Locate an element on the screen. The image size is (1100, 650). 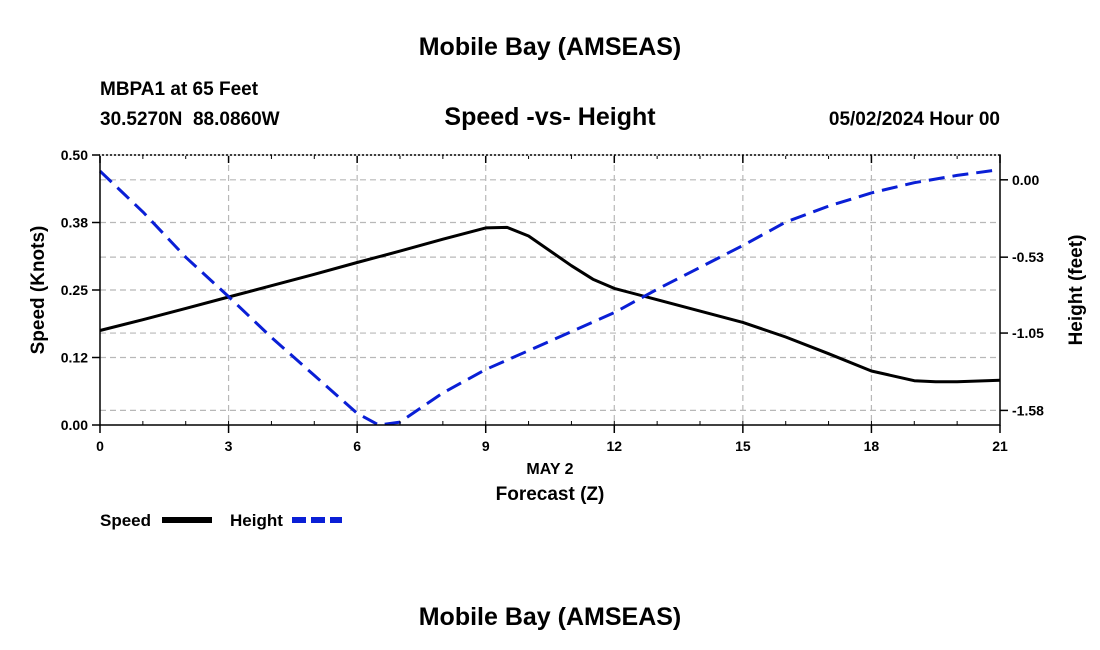
y-axis-title-right: Height (feet) is located at coordinates (1076, 290).